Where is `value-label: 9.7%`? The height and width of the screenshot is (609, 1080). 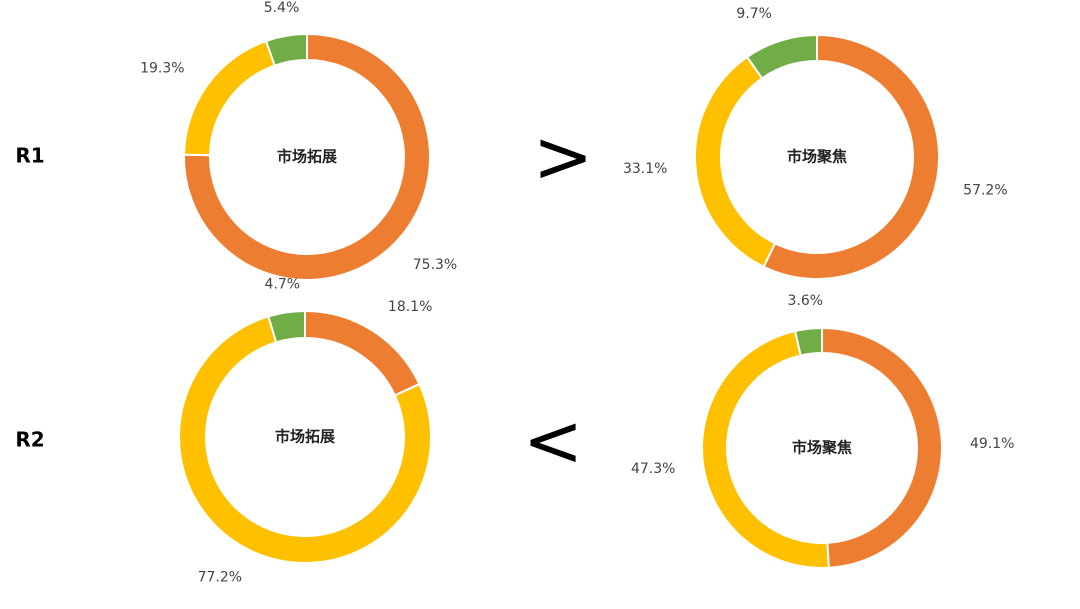 value-label: 9.7% is located at coordinates (754, 14).